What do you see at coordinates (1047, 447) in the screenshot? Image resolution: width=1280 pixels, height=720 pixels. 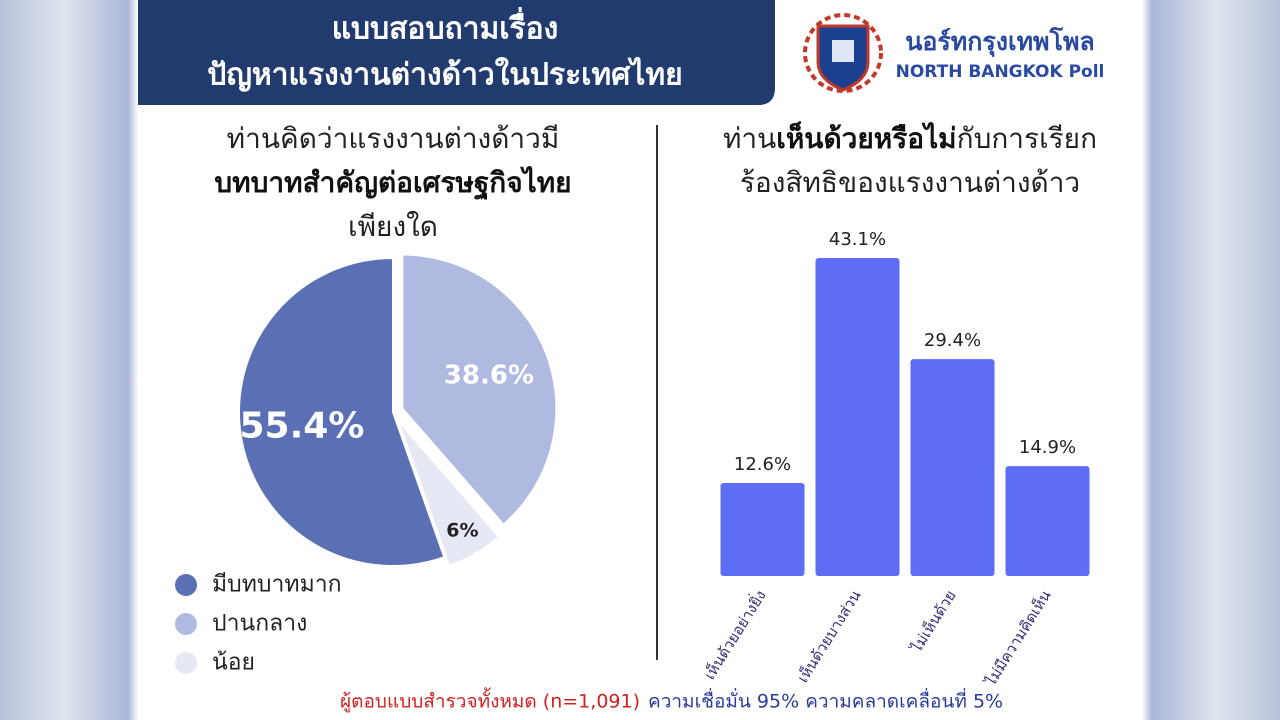 I see `bar-value-label: 14.9%` at bounding box center [1047, 447].